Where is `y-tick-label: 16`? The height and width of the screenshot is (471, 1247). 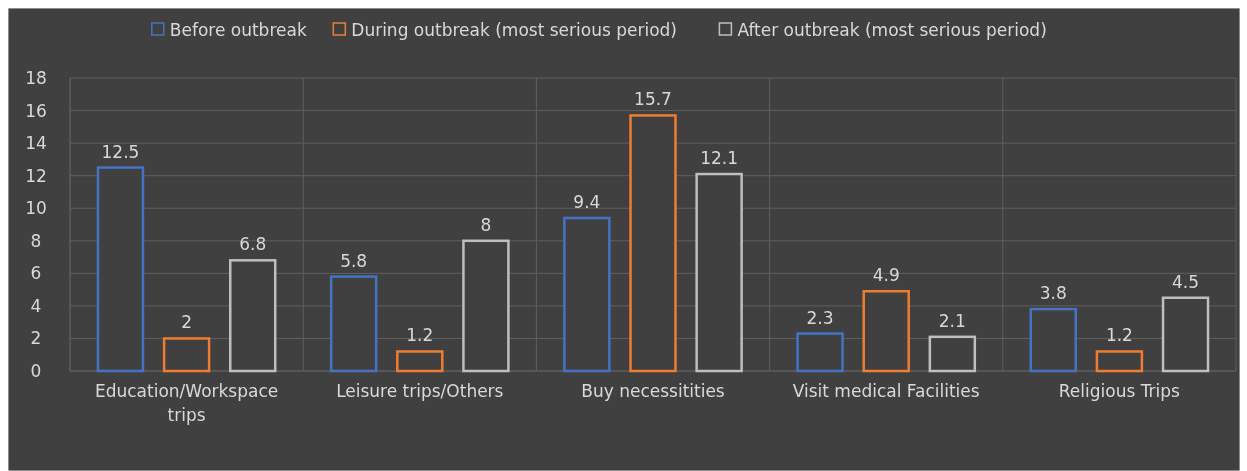 y-tick-label: 16 is located at coordinates (36, 110).